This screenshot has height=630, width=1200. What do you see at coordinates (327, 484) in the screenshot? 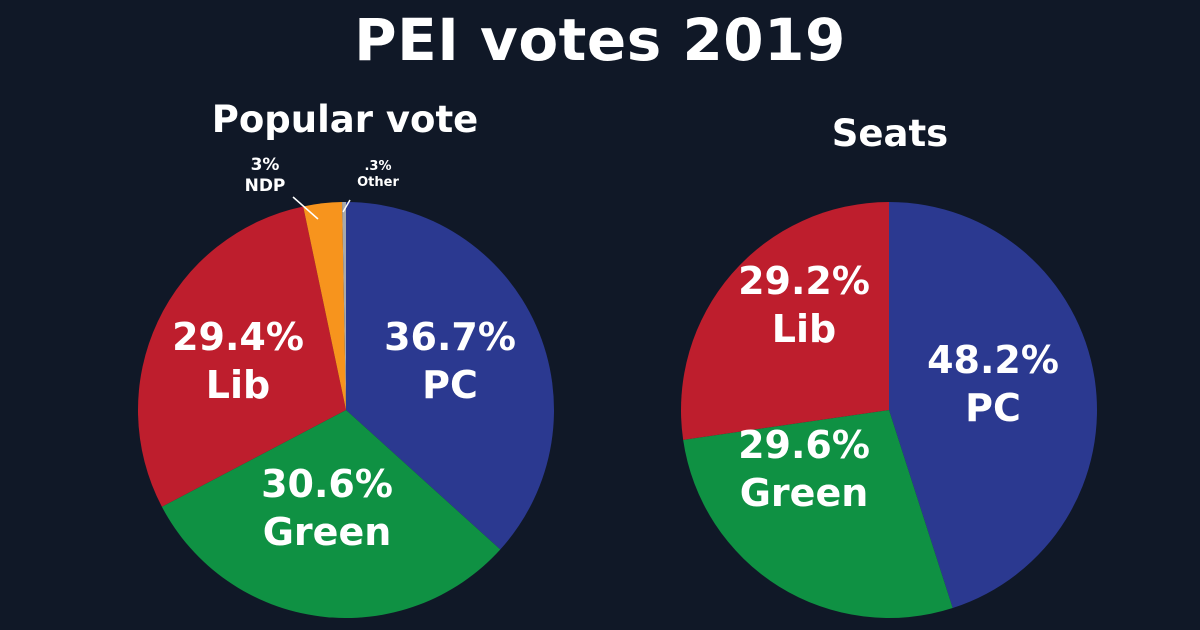
I see `value-label-green: 30.6%` at bounding box center [327, 484].